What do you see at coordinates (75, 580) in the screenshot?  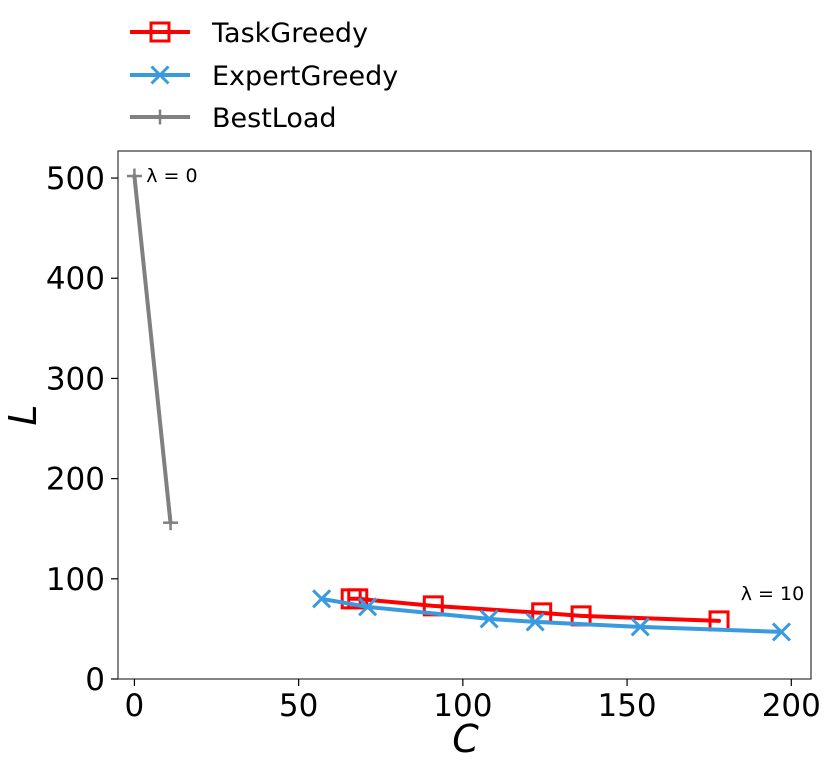 I see `y-tick-label: 100` at bounding box center [75, 580].